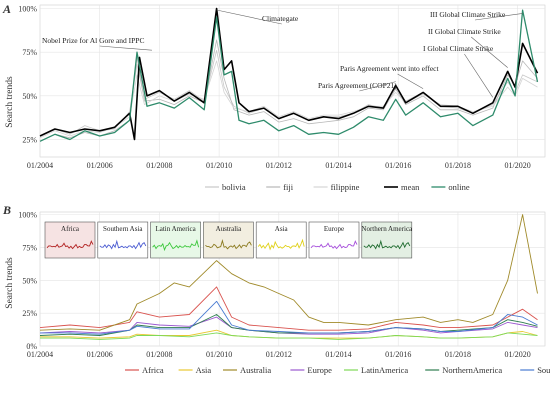 This screenshot has height=402, width=550. Describe the element at coordinates (31, 346) in the screenshot. I see `y-tick-label: 0%` at that location.